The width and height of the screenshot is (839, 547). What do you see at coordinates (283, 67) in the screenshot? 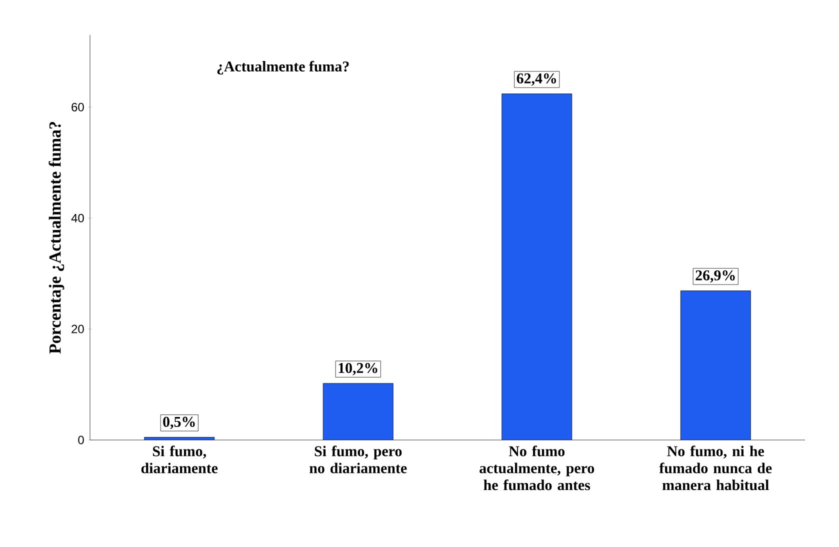
I see `text: ¿Actualmente fuma?` at bounding box center [283, 67].